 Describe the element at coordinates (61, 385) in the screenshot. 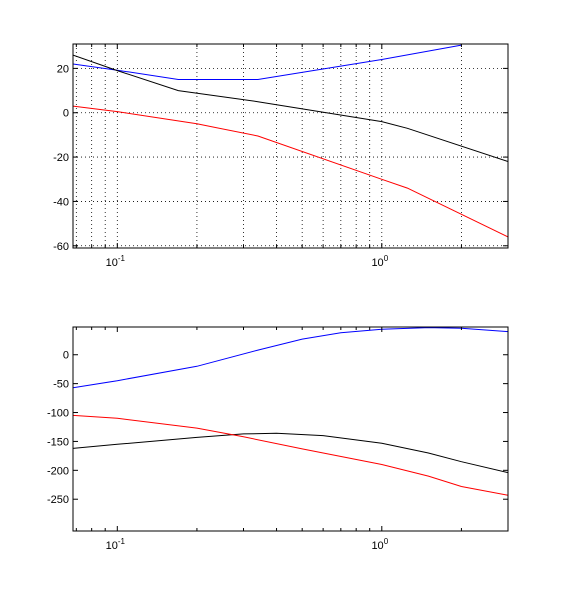

I see `y-tick-label: -50` at that location.